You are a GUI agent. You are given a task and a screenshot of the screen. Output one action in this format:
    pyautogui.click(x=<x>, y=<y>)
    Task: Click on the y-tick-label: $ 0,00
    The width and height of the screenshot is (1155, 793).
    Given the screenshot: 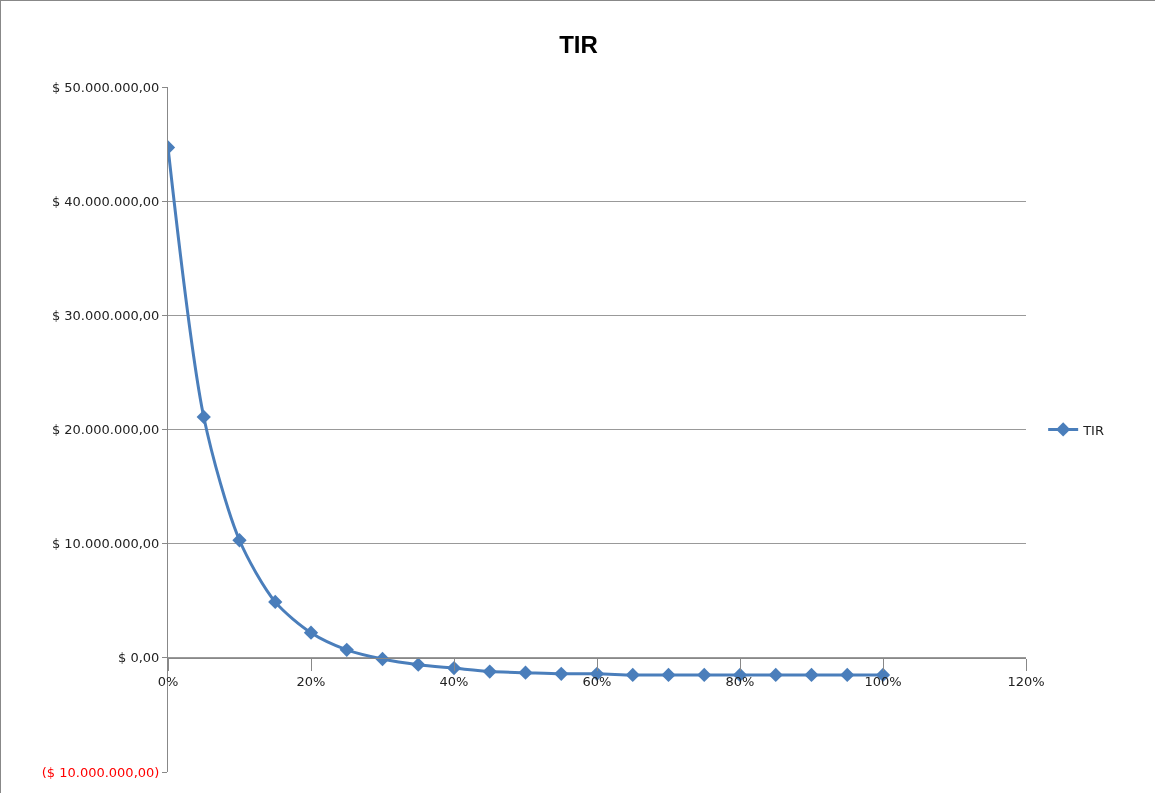 What is the action you would take?
    pyautogui.click(x=139, y=658)
    